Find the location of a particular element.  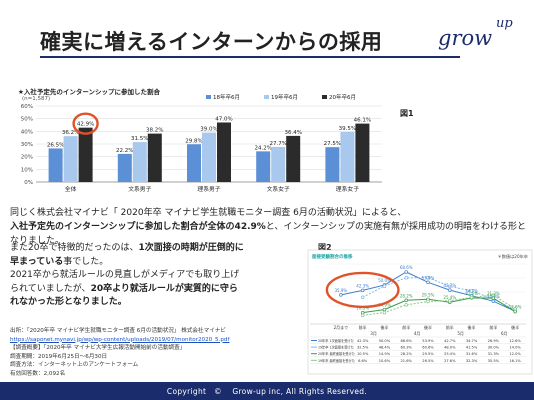

data-label: 31.5% is located at coordinates (139, 139).